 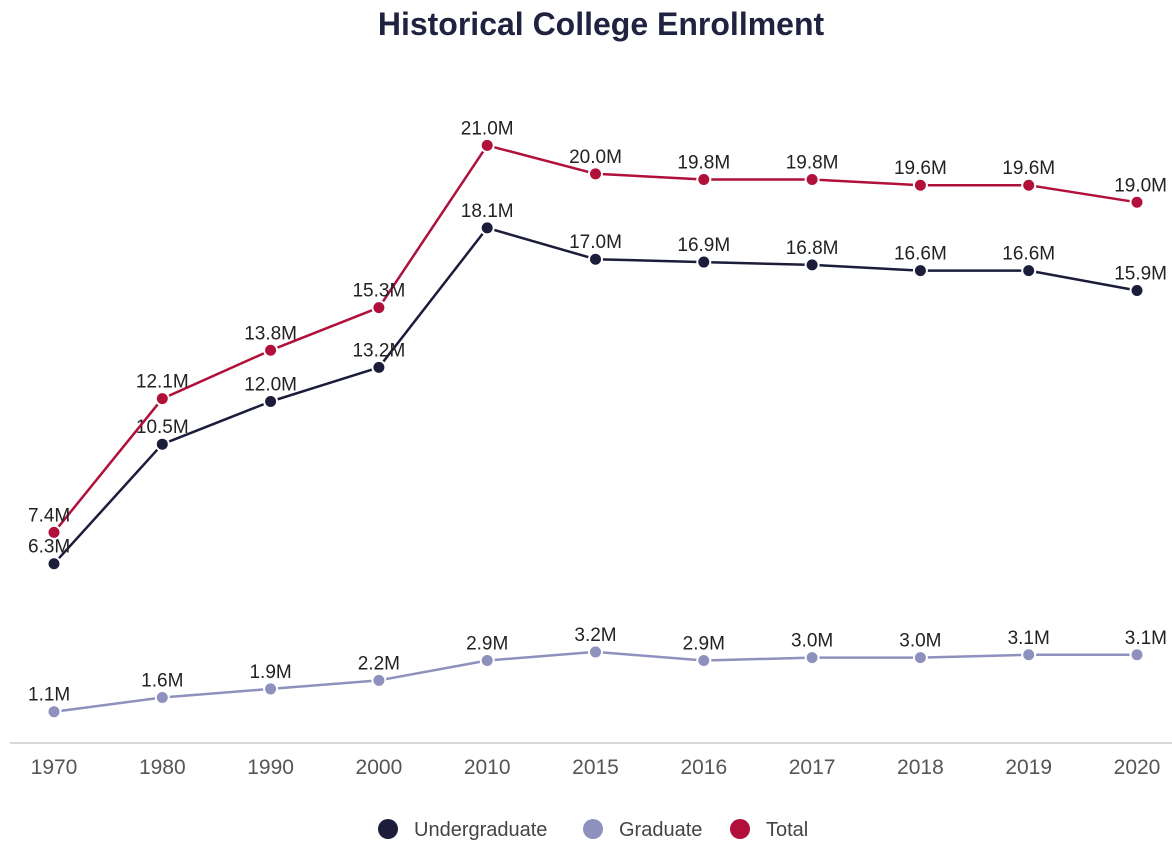 I want to click on chart-title: Historical College Enrollment, so click(x=601, y=24).